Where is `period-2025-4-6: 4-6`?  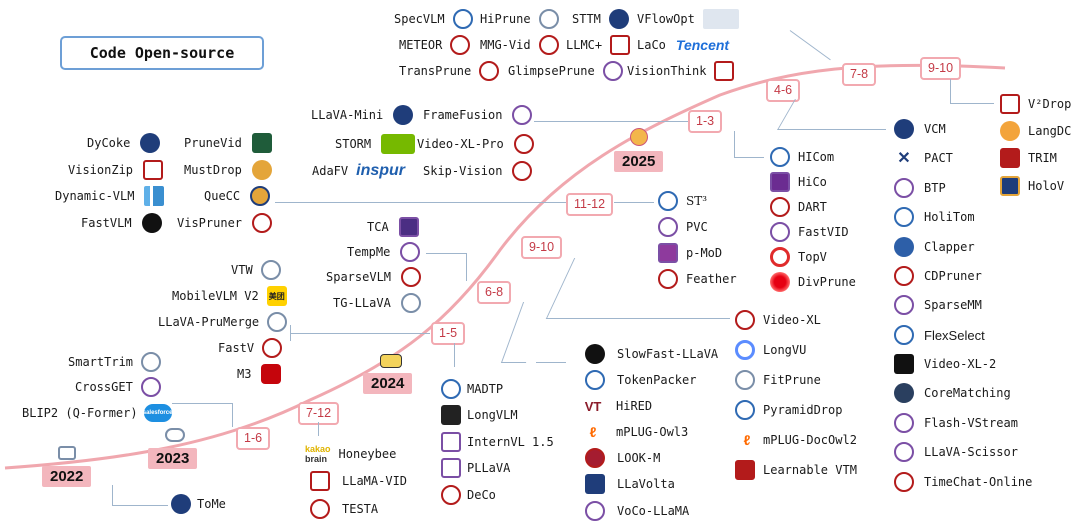
period-2025-4-6: 4-6 is located at coordinates (783, 90).